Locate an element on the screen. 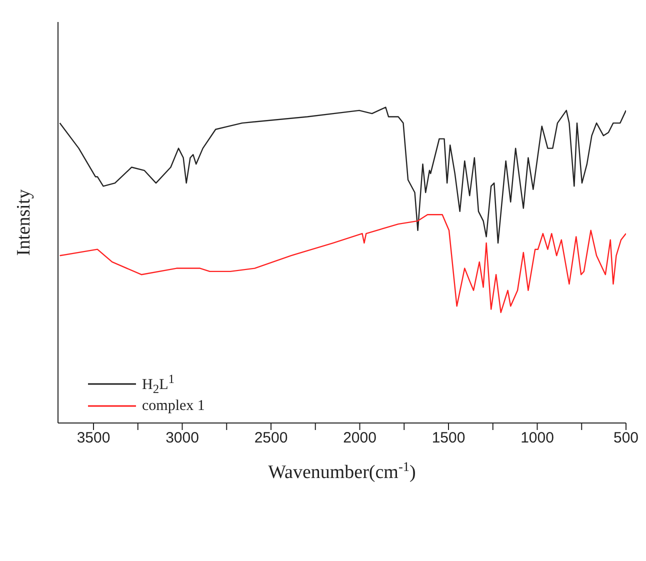 The image size is (646, 561). x-axis-title: Wavenumber(cm$^{-1}$) is located at coordinates (342, 470).